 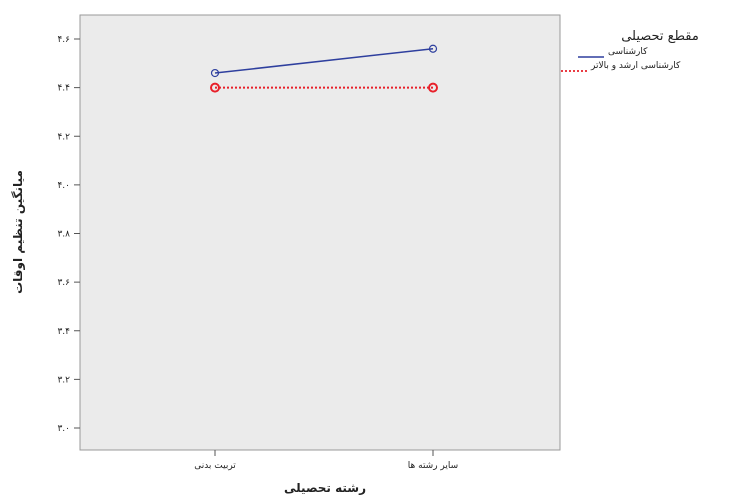 I want to click on legend-label-series-1: کارشناسی, so click(x=628, y=52).